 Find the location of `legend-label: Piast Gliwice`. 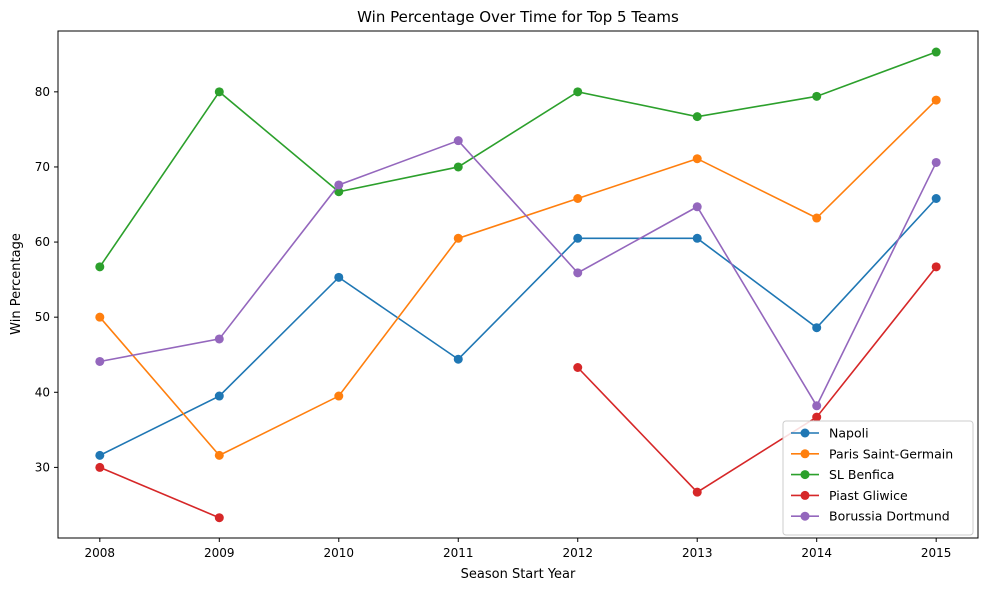

legend-label: Piast Gliwice is located at coordinates (868, 495).